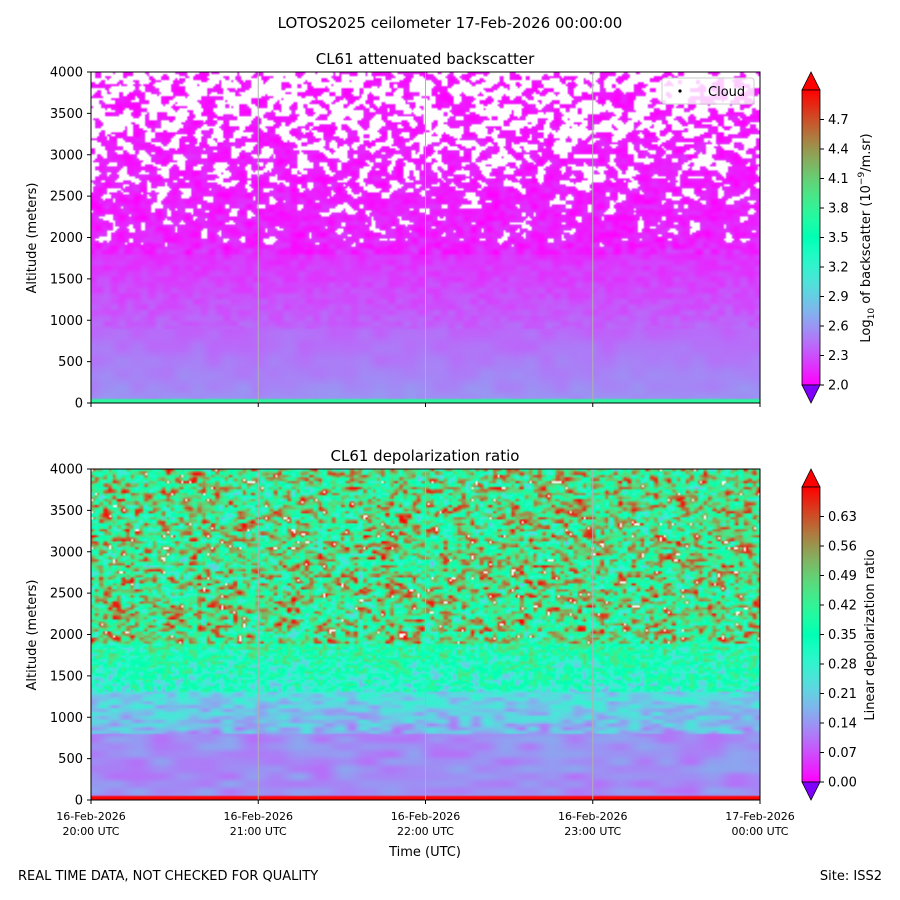  What do you see at coordinates (258, 831) in the screenshot?
I see `x-tick-time: 21:00 UTC` at bounding box center [258, 831].